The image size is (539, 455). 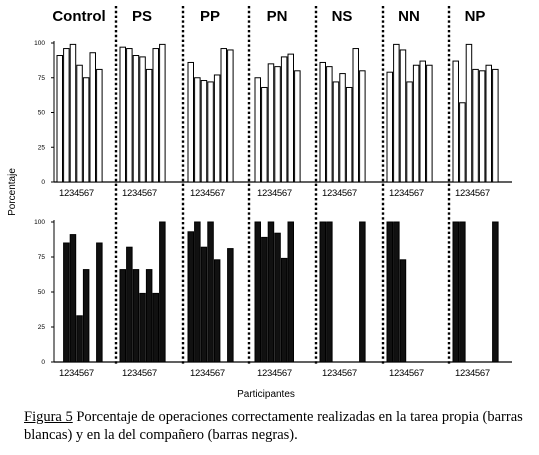 I want to click on figure-label: Figura 5, so click(x=48, y=417).